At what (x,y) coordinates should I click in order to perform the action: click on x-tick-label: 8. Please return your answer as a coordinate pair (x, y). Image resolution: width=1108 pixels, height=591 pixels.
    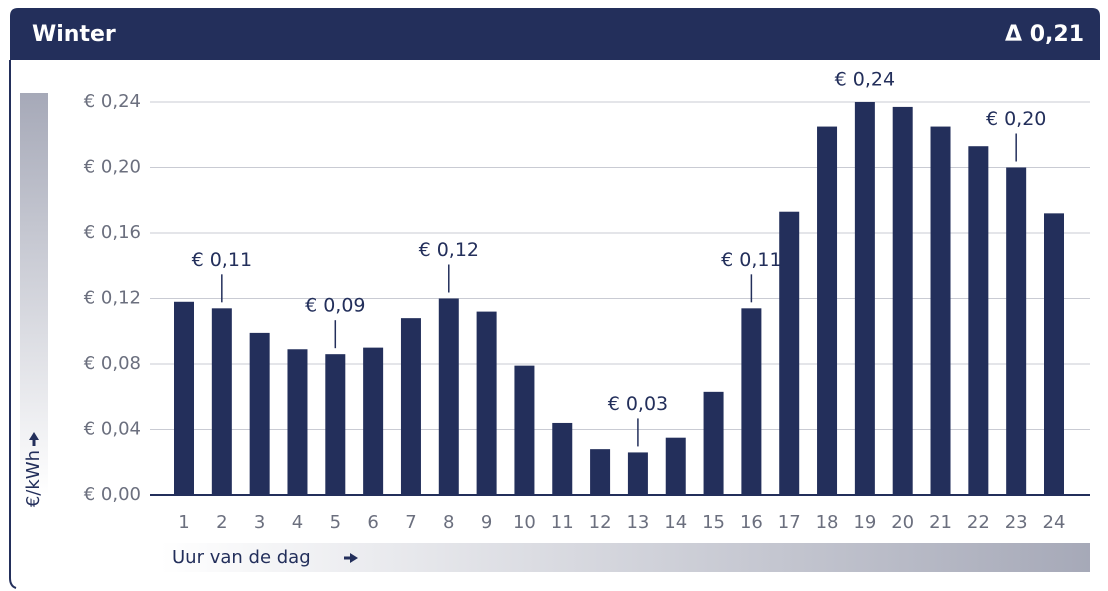
    Looking at the image, I should click on (448, 522).